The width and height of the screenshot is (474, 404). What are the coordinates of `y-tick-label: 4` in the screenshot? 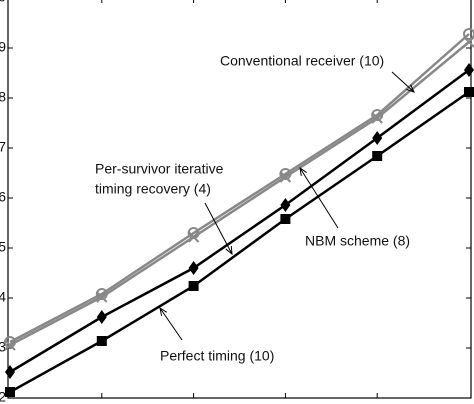 It's located at (3, 297).